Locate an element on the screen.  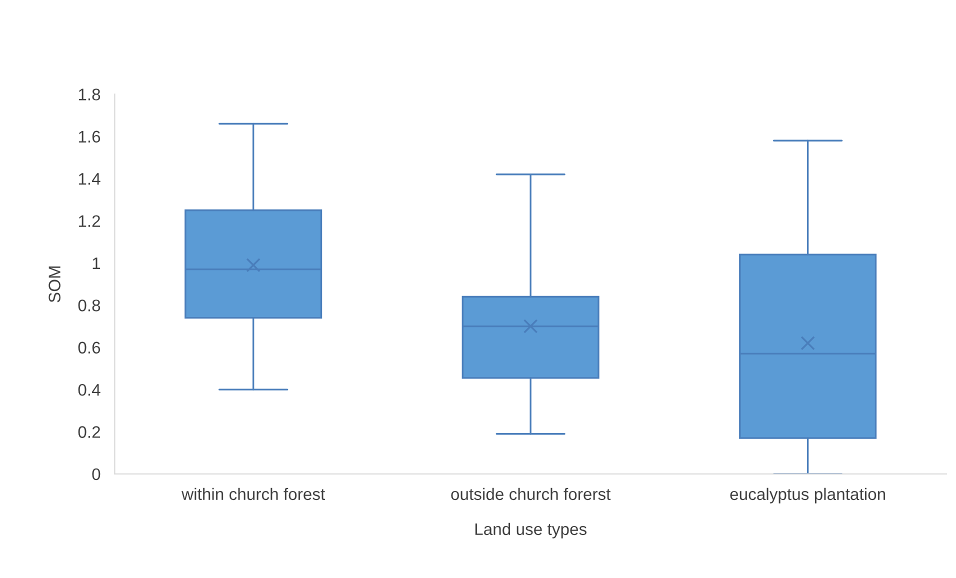
y-tick-label: 0.4 is located at coordinates (89, 390).